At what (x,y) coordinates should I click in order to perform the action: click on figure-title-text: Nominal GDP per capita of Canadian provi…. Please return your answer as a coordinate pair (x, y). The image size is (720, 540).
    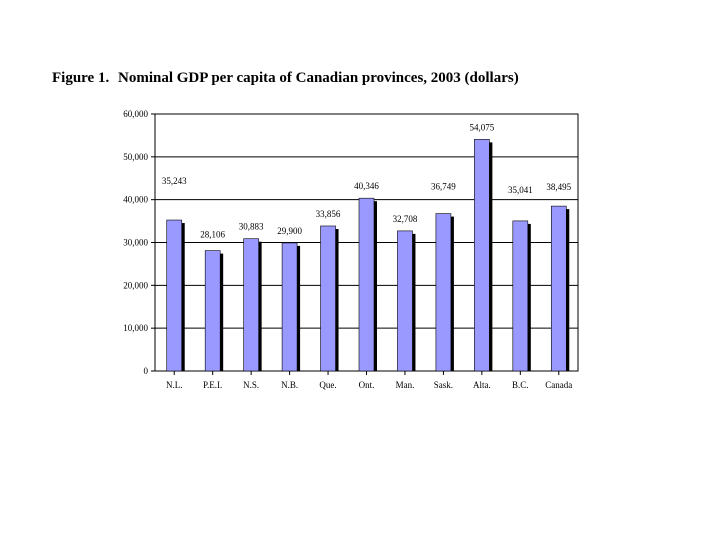
    Looking at the image, I should click on (318, 78).